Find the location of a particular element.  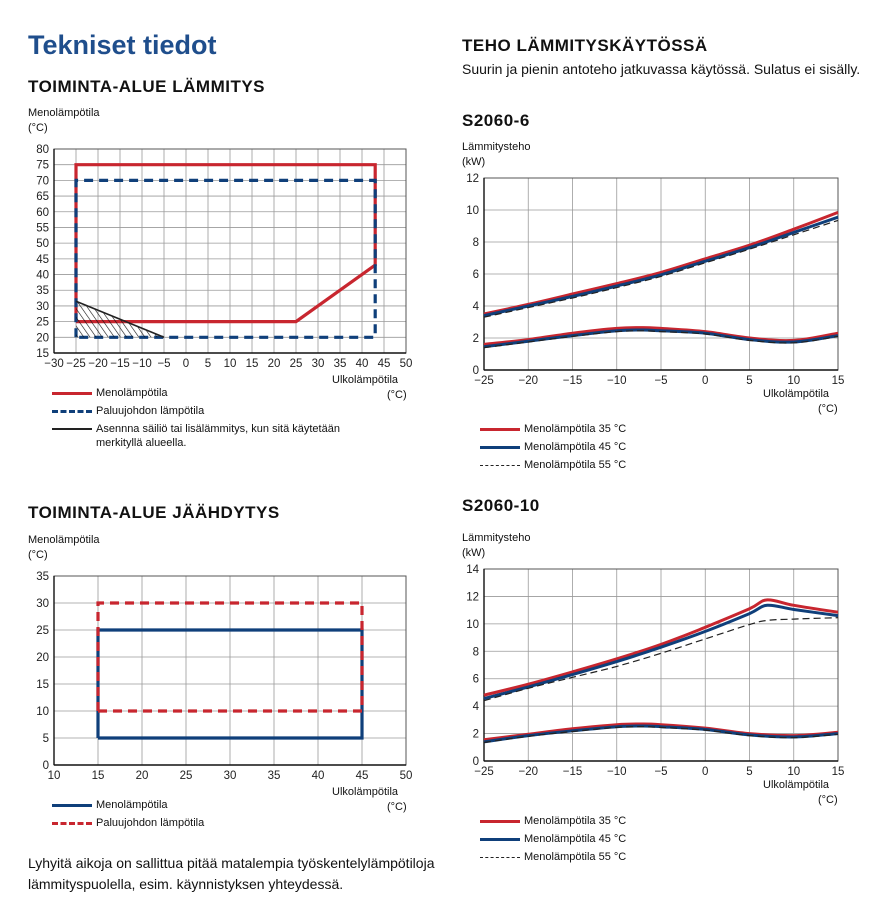

y-tick-label: 20 is located at coordinates (42, 338).